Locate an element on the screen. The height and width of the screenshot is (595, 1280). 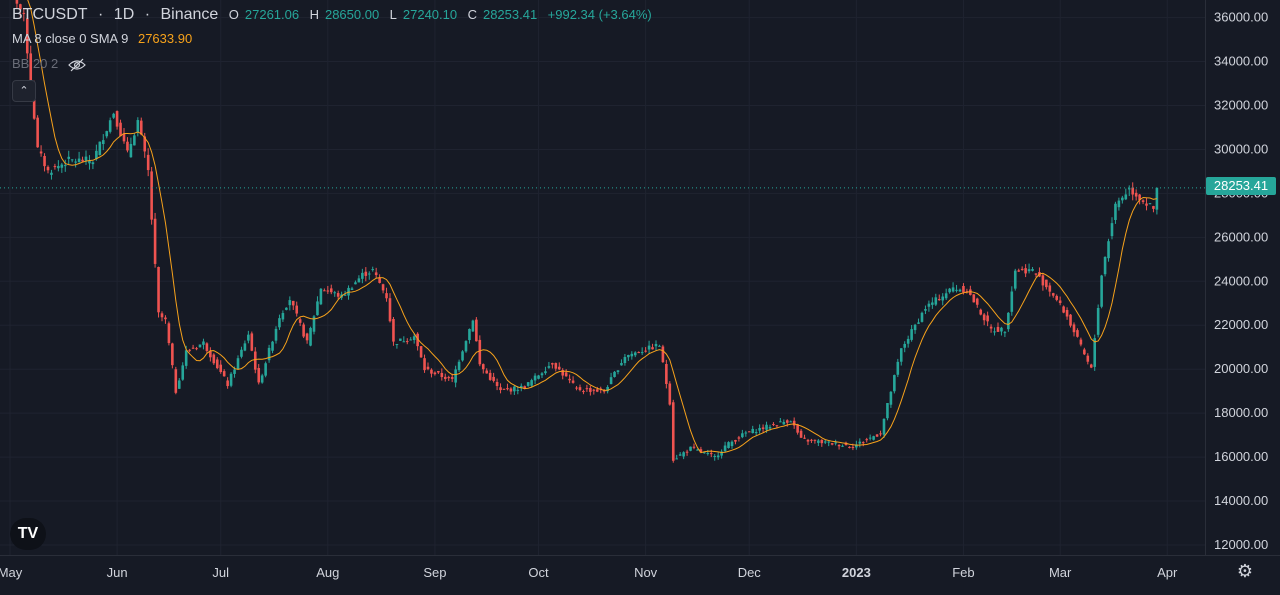
tradingview-logo-icon: TV is located at coordinates (28, 534).